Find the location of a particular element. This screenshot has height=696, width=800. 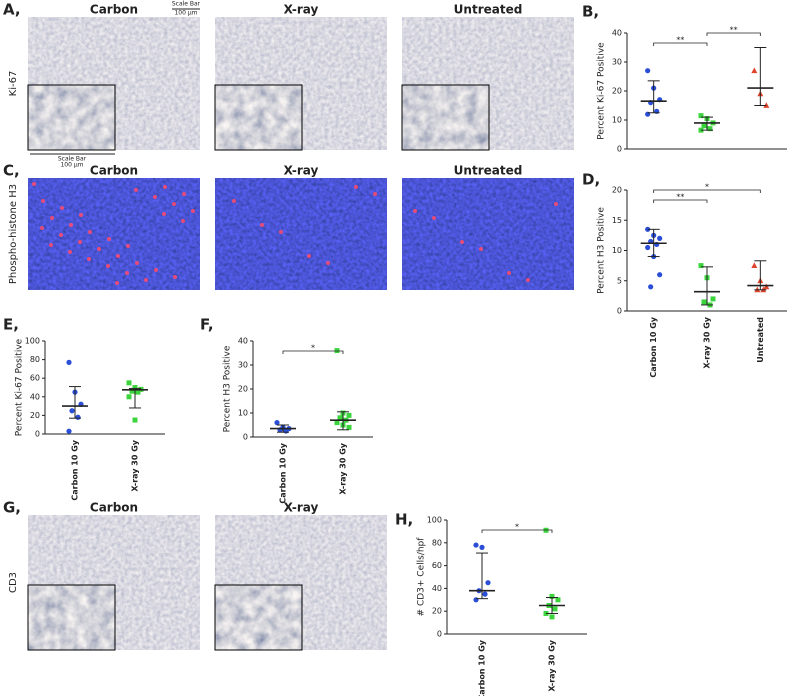

y-axis-label: # CD3+ Cells/hpf is located at coordinates (422, 577).